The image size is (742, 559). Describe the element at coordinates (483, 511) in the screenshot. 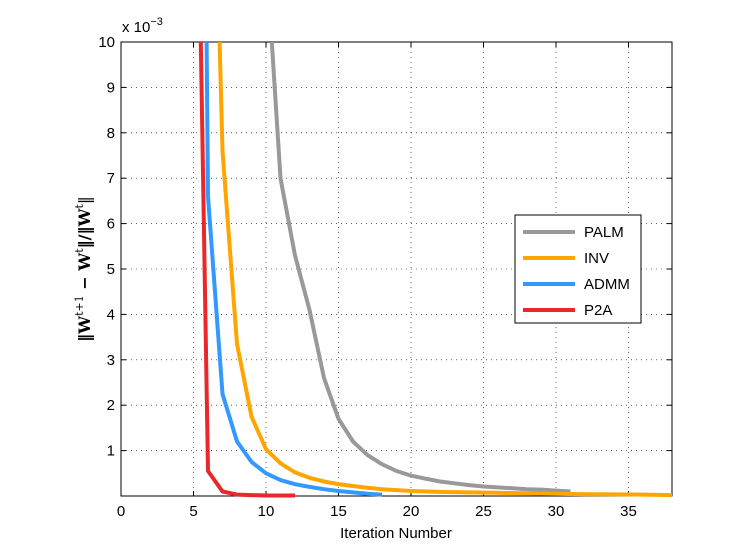

I see `x-tick-label: 25` at that location.